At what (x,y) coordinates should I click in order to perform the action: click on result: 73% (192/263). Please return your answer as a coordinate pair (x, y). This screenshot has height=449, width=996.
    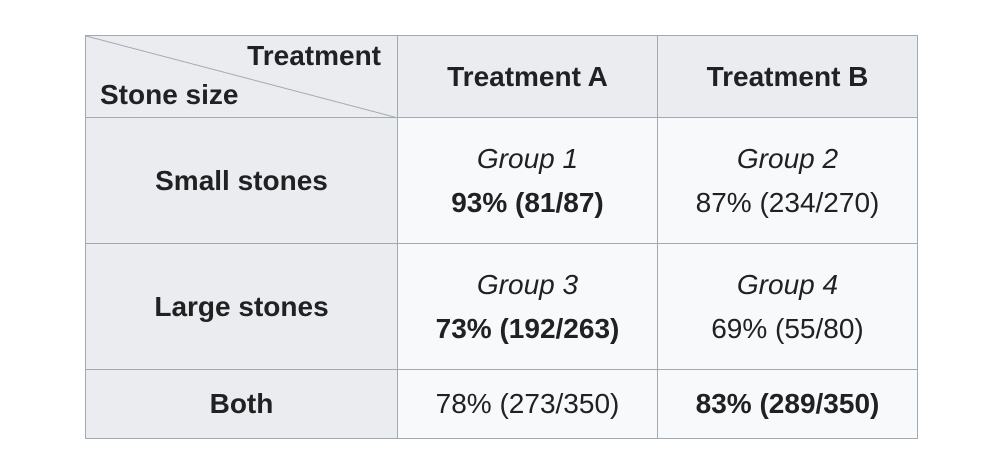
    Looking at the image, I should click on (527, 328).